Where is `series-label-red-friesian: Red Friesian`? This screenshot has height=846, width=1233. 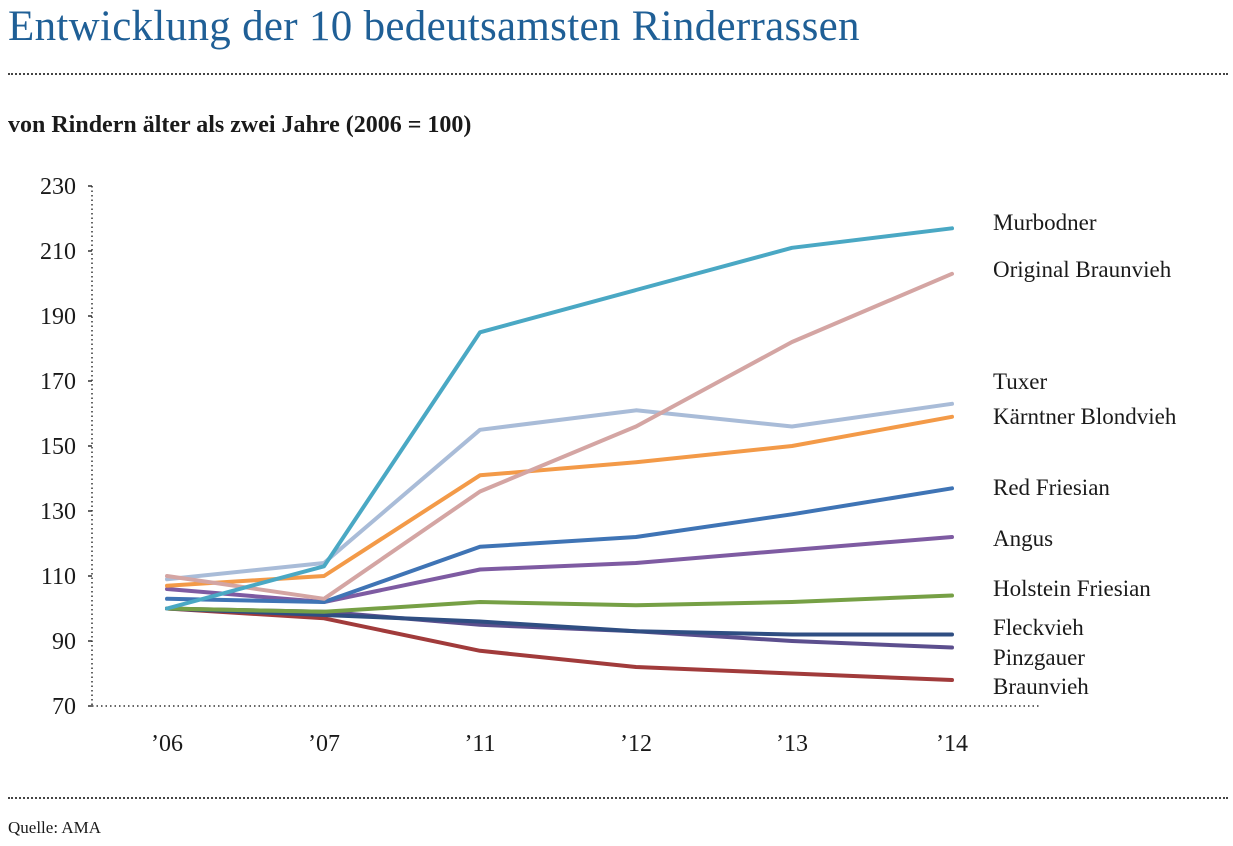 series-label-red-friesian: Red Friesian is located at coordinates (1051, 487).